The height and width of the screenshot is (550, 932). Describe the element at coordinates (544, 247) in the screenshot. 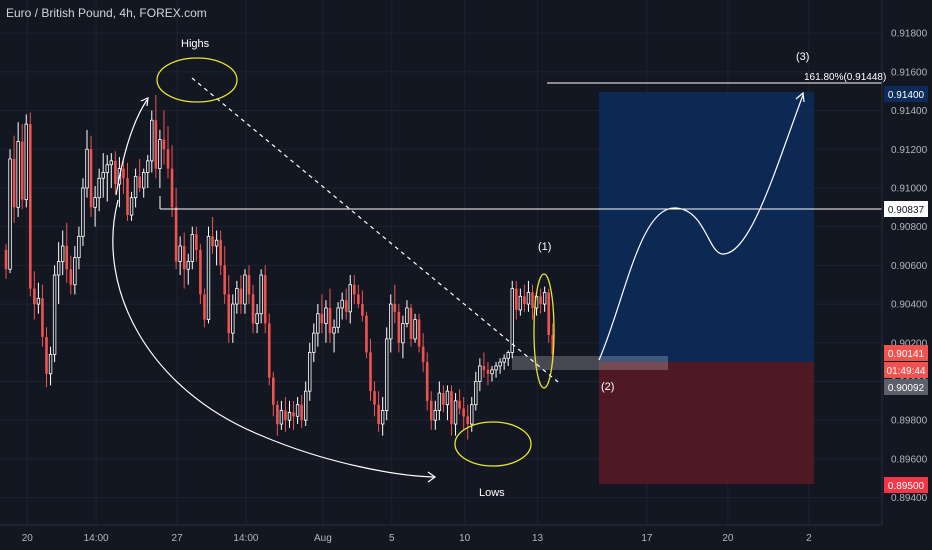

I see `point1-label: (1)` at that location.